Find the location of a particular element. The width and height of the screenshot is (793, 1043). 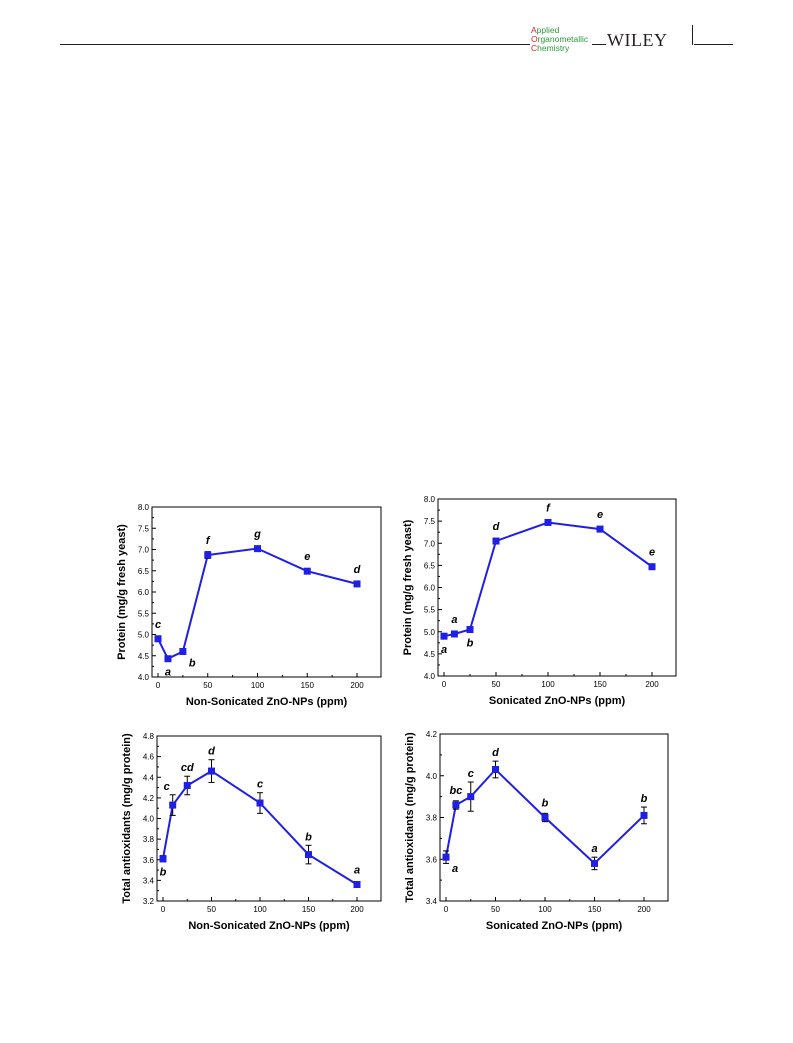

journal-logo: Applied Organometallic Chemistry is located at coordinates (559, 39).